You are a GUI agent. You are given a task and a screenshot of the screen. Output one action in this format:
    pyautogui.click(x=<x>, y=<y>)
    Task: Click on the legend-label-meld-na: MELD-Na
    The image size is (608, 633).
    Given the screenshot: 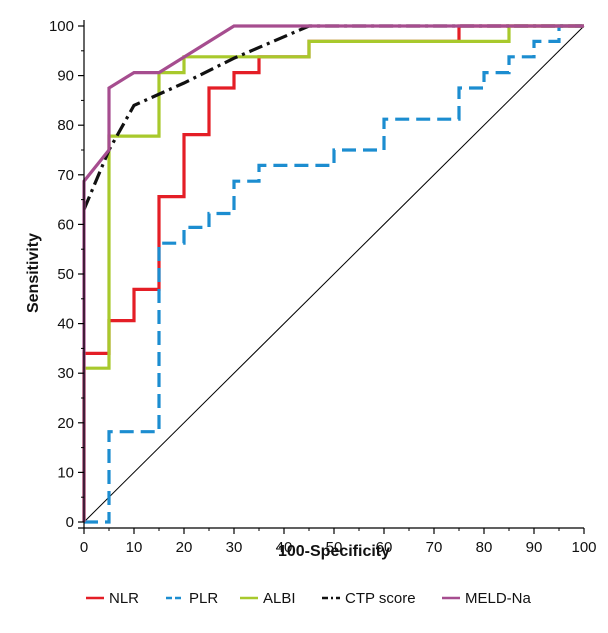 What is the action you would take?
    pyautogui.click(x=498, y=598)
    